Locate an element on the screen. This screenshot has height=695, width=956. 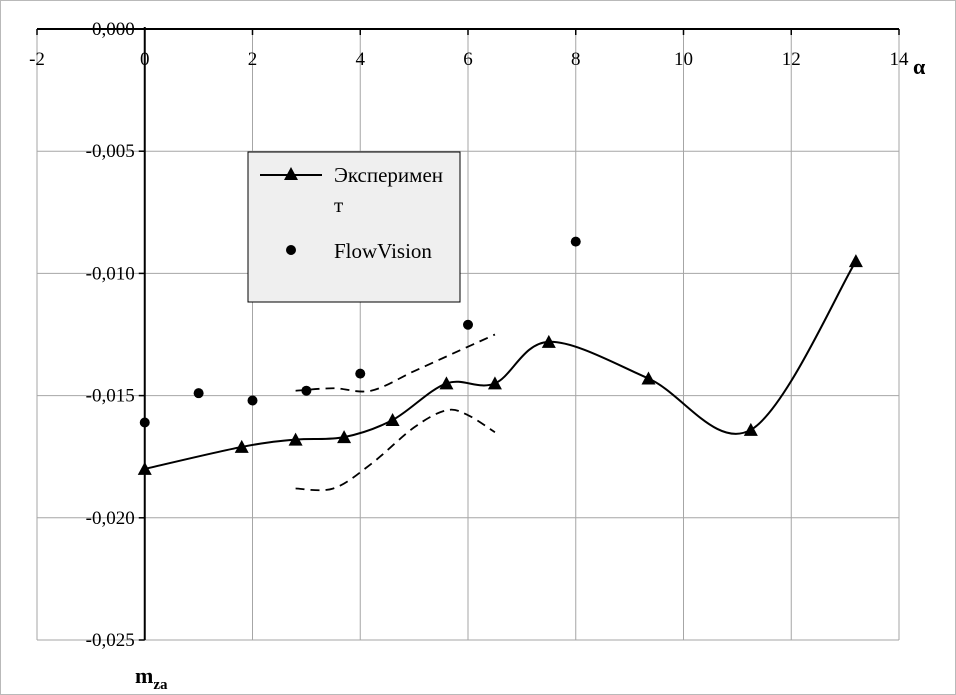
x-tick-label-0: -2 is located at coordinates (37, 59).